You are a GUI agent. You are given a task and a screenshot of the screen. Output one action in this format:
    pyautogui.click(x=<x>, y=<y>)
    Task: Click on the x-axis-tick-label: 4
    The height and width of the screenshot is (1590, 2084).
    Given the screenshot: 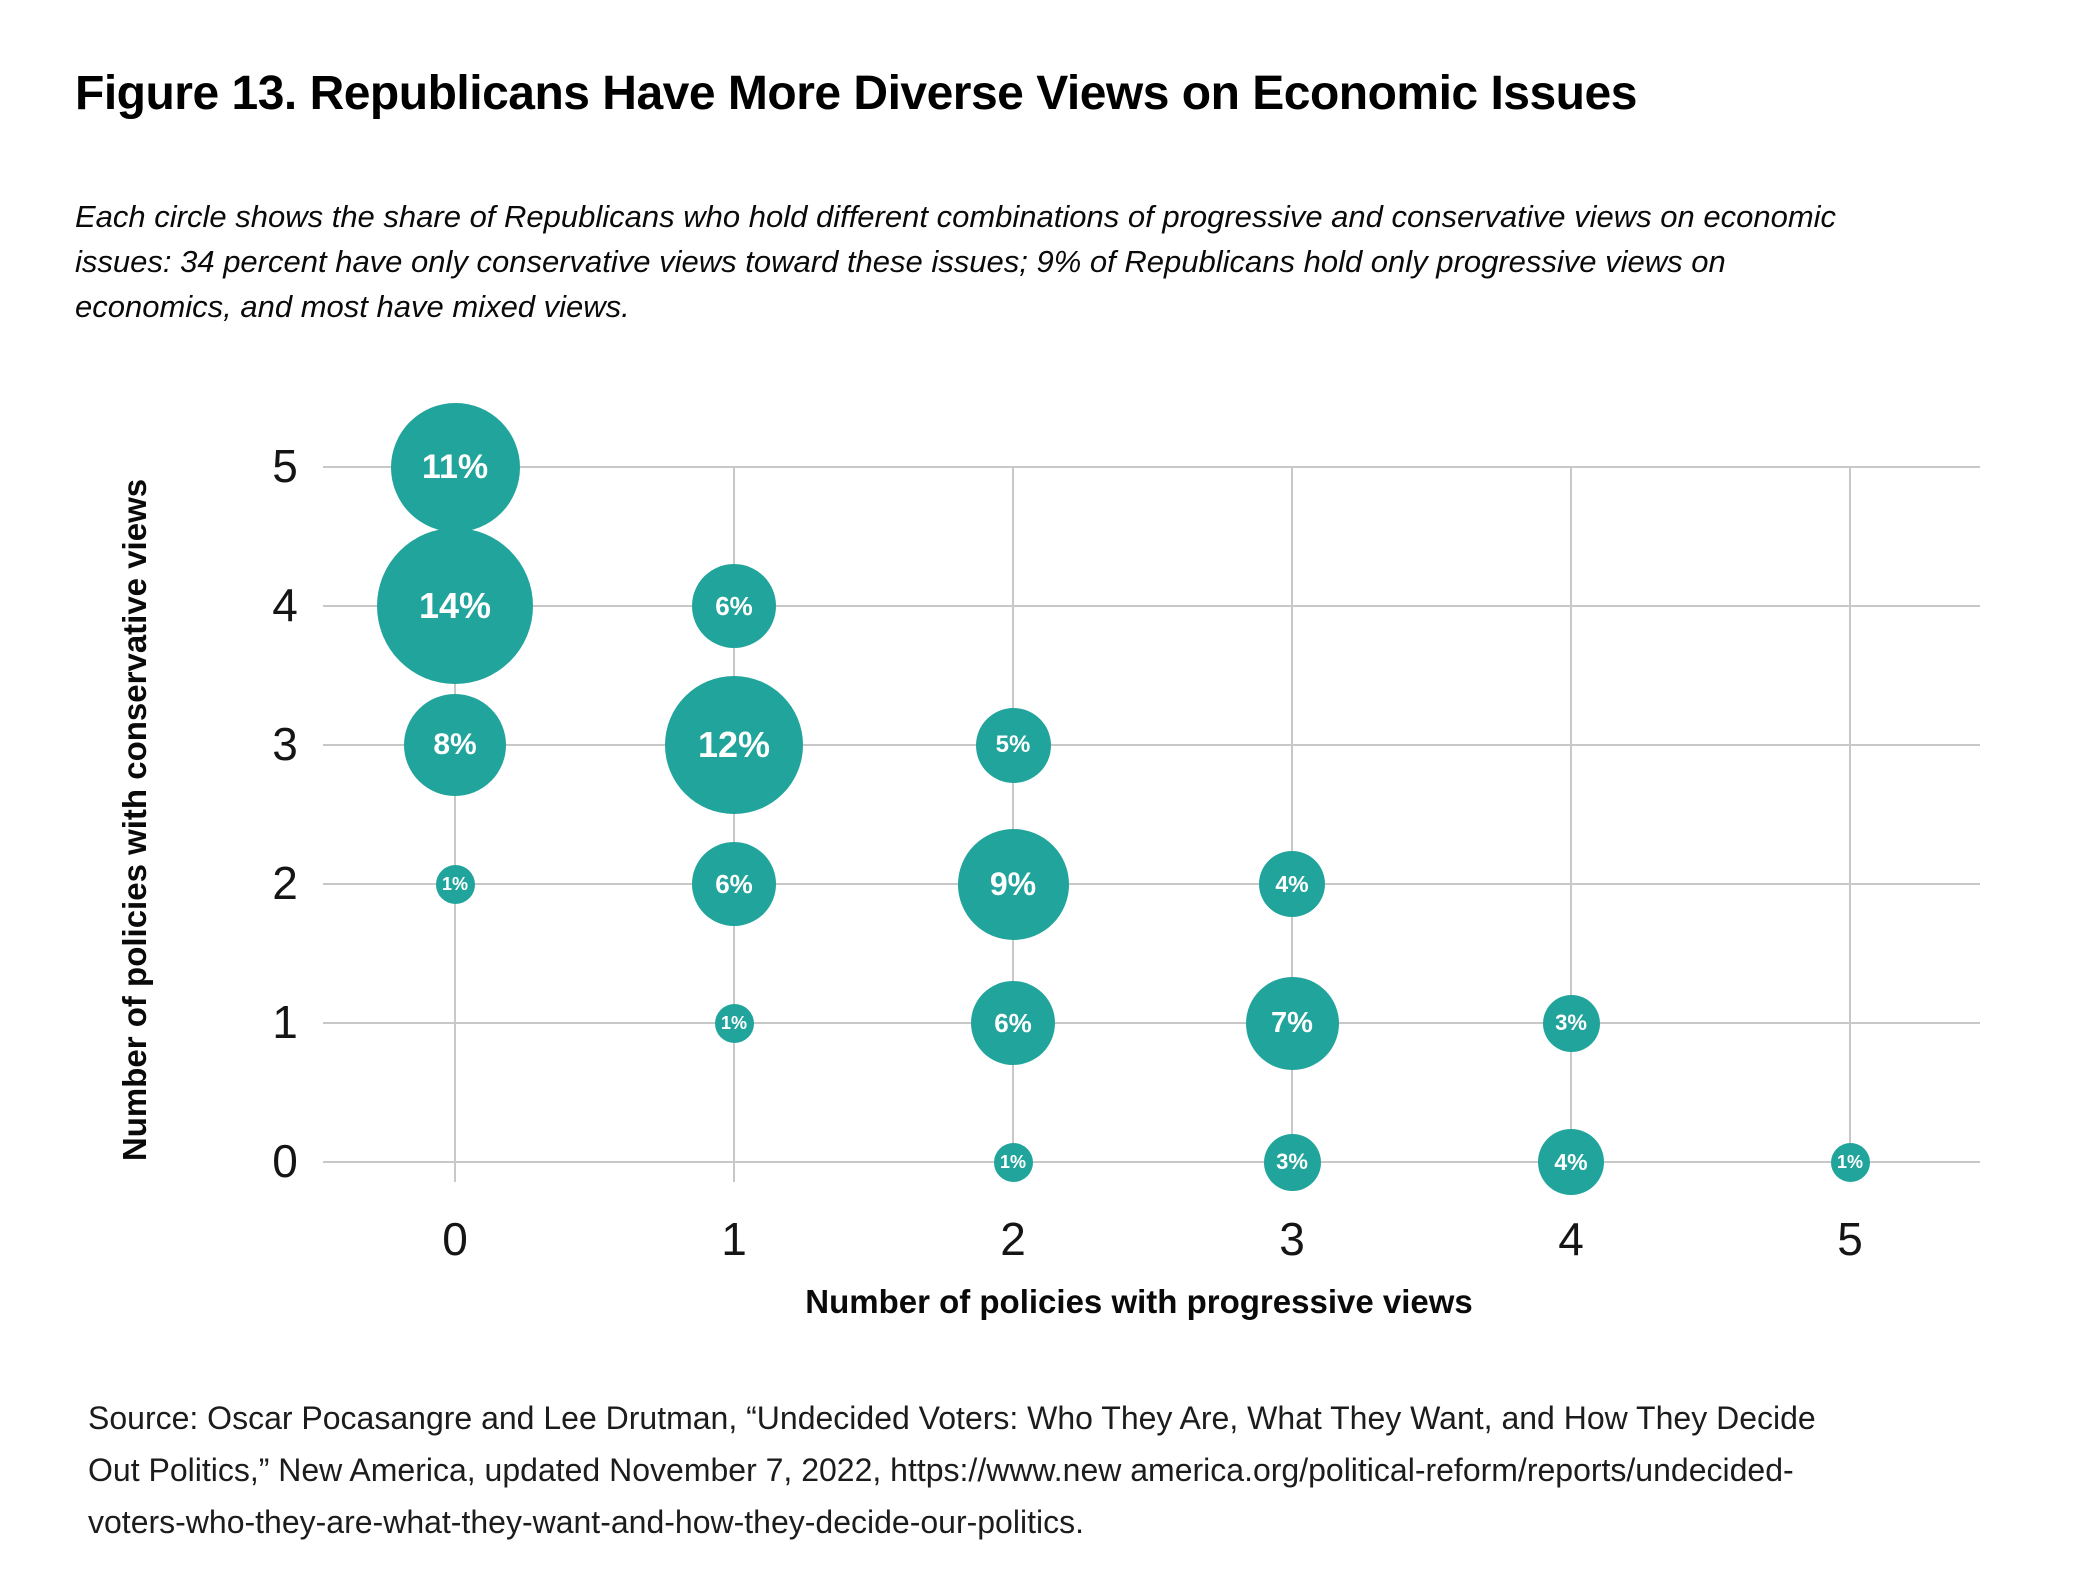 What is the action you would take?
    pyautogui.click(x=1571, y=1239)
    